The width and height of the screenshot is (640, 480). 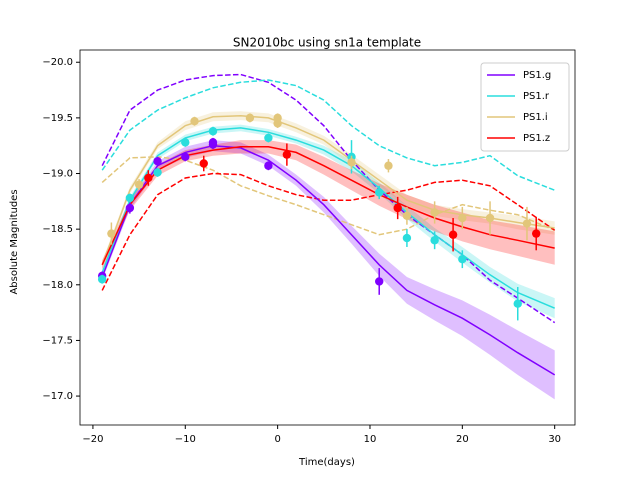 I want to click on y-axis-label: Absolute Magnitudes, so click(x=14, y=241).